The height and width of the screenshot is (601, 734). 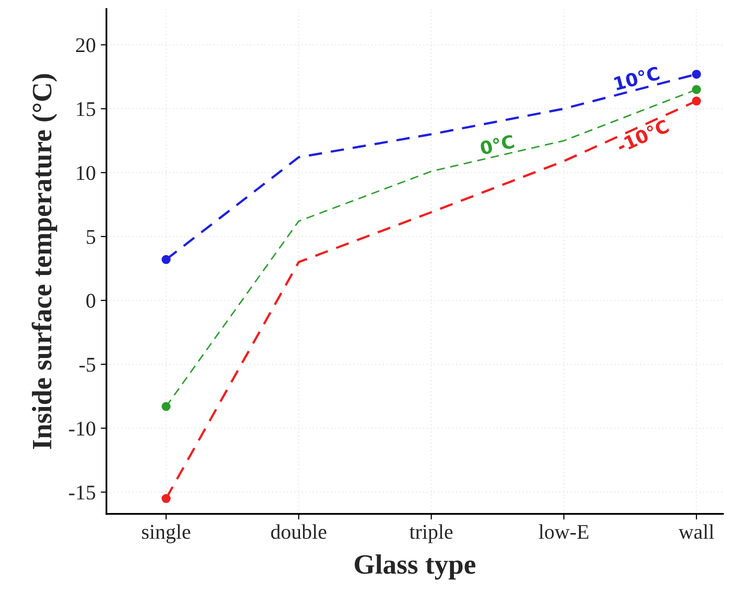 What do you see at coordinates (91, 237) in the screenshot?
I see `y-tick-label: 5` at bounding box center [91, 237].